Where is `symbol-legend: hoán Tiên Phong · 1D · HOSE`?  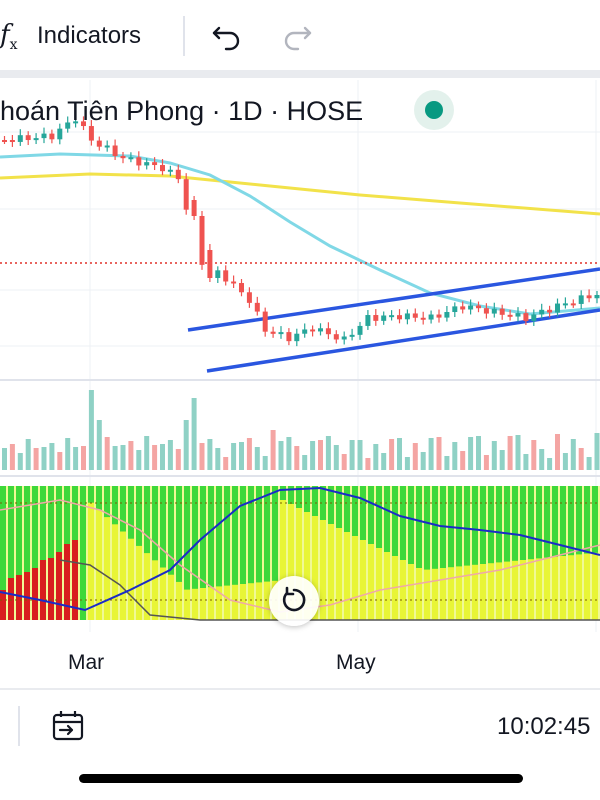 symbol-legend: hoán Tiên Phong · 1D · HOSE is located at coordinates (182, 111).